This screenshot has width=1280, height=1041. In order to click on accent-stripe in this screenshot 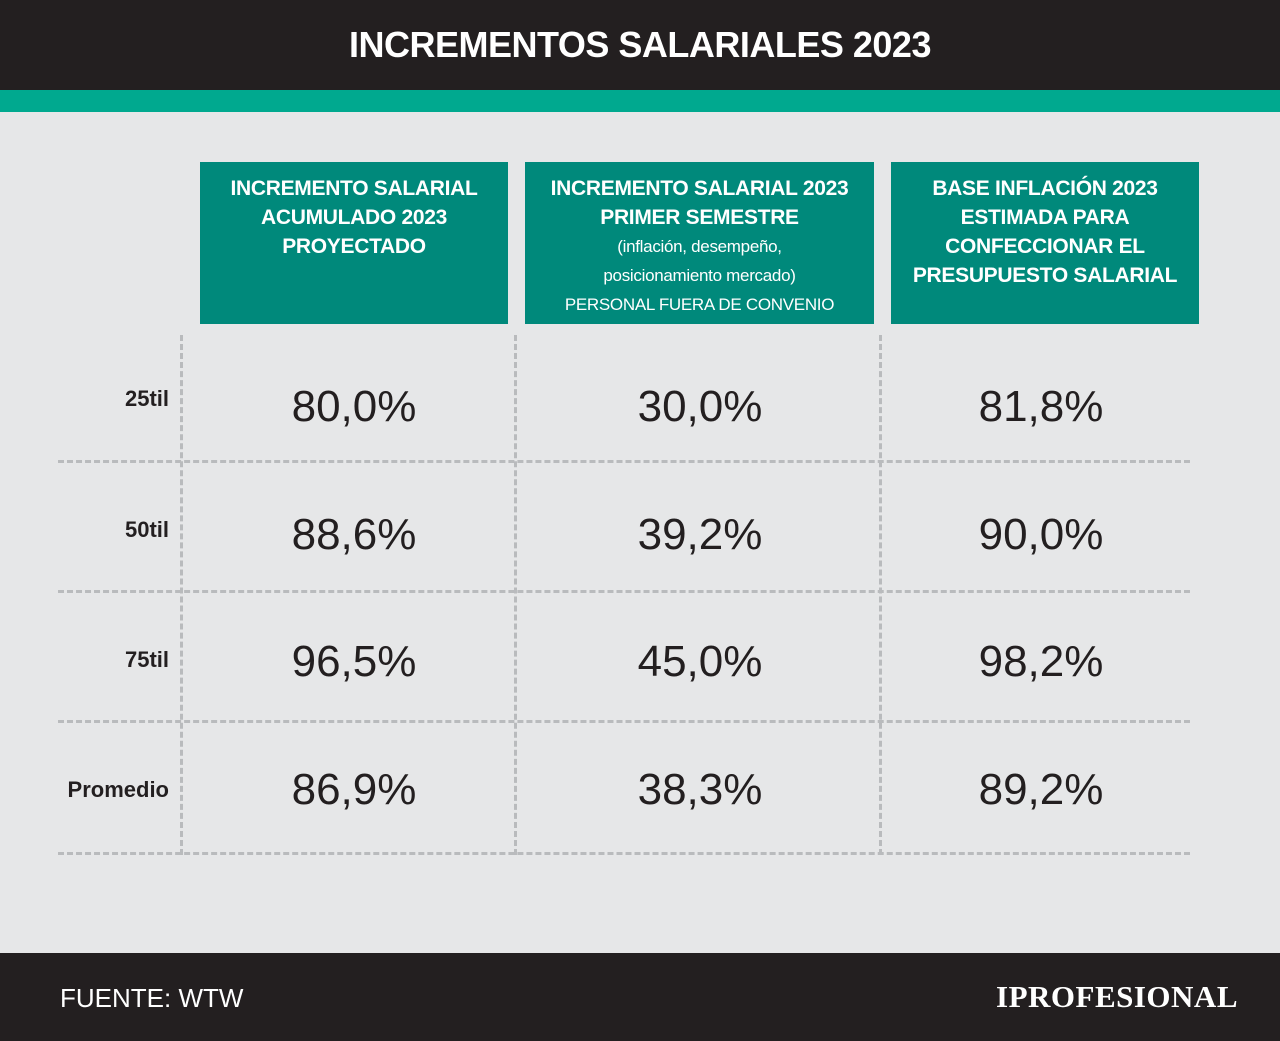, I will do `click(640, 101)`.